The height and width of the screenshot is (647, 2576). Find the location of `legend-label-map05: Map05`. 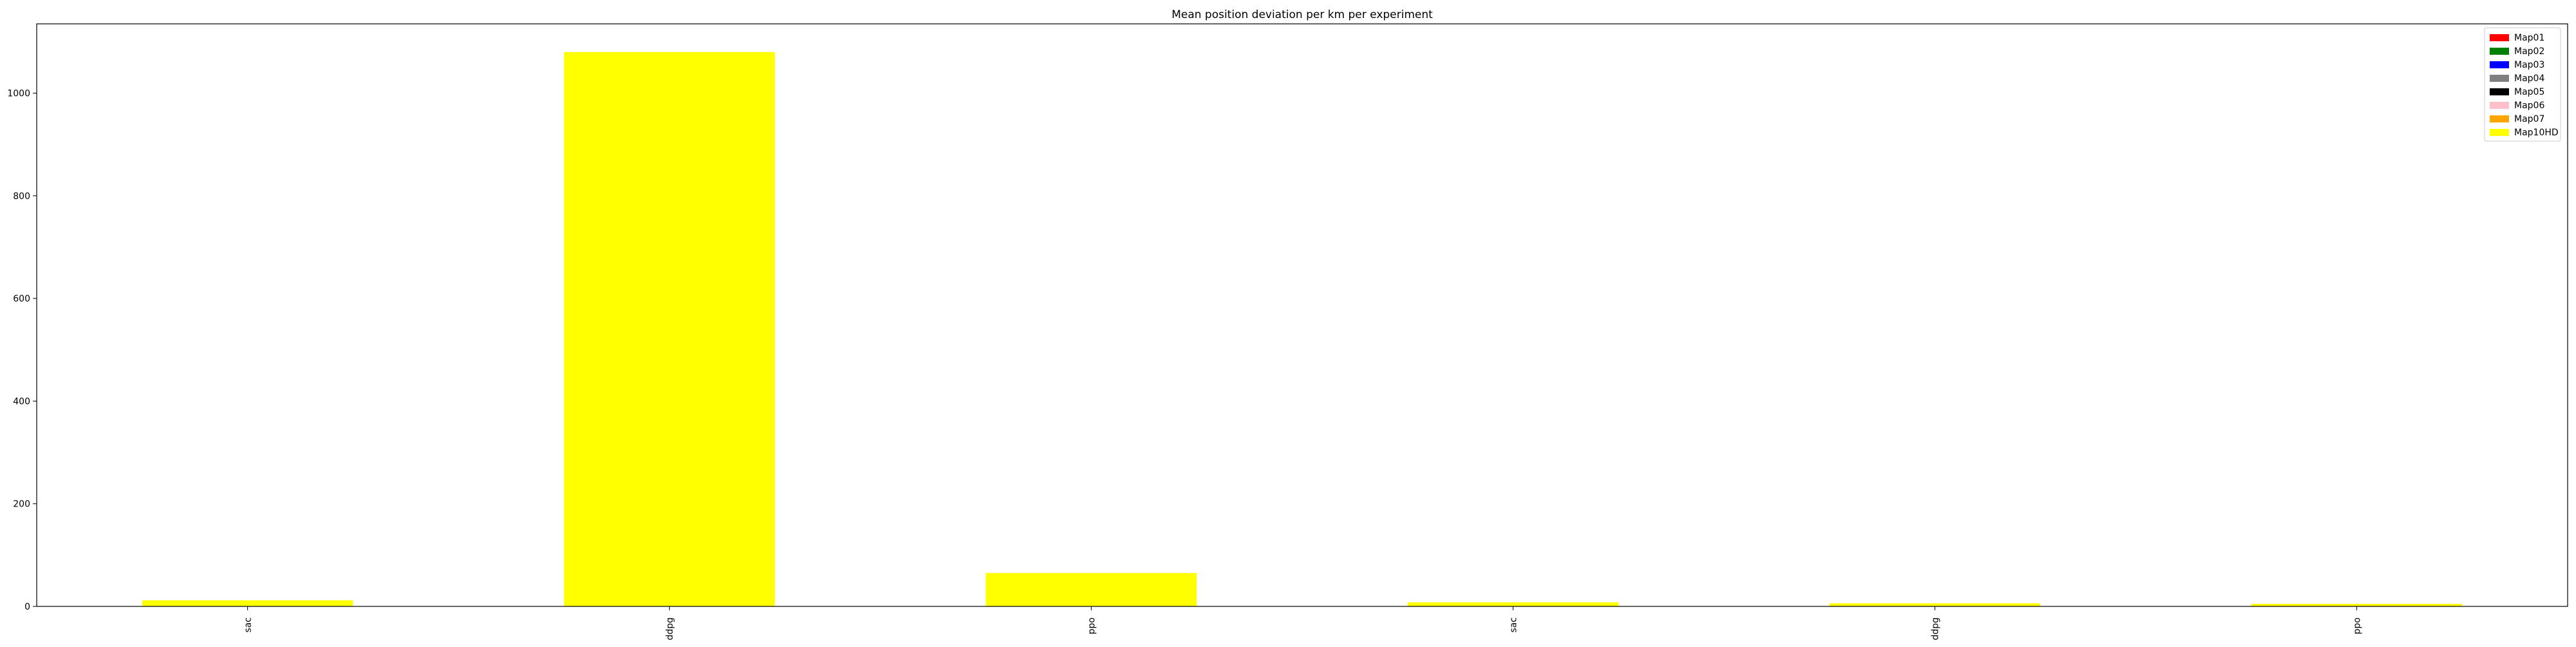

legend-label-map05: Map05 is located at coordinates (2529, 92).